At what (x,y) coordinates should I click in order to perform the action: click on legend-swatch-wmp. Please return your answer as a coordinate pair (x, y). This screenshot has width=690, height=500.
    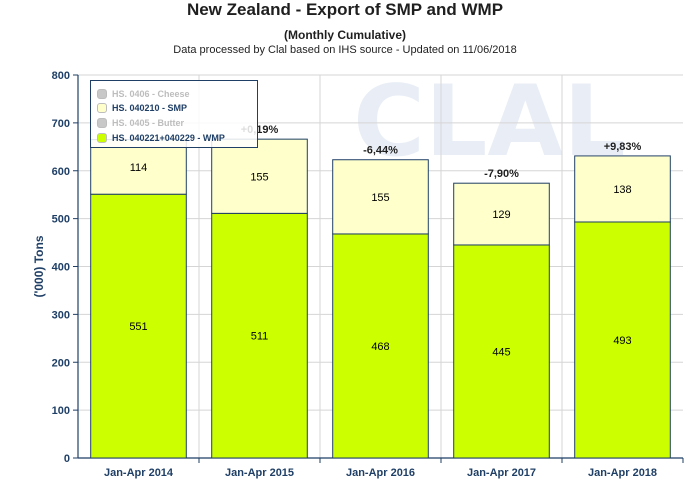
    Looking at the image, I should click on (102, 138).